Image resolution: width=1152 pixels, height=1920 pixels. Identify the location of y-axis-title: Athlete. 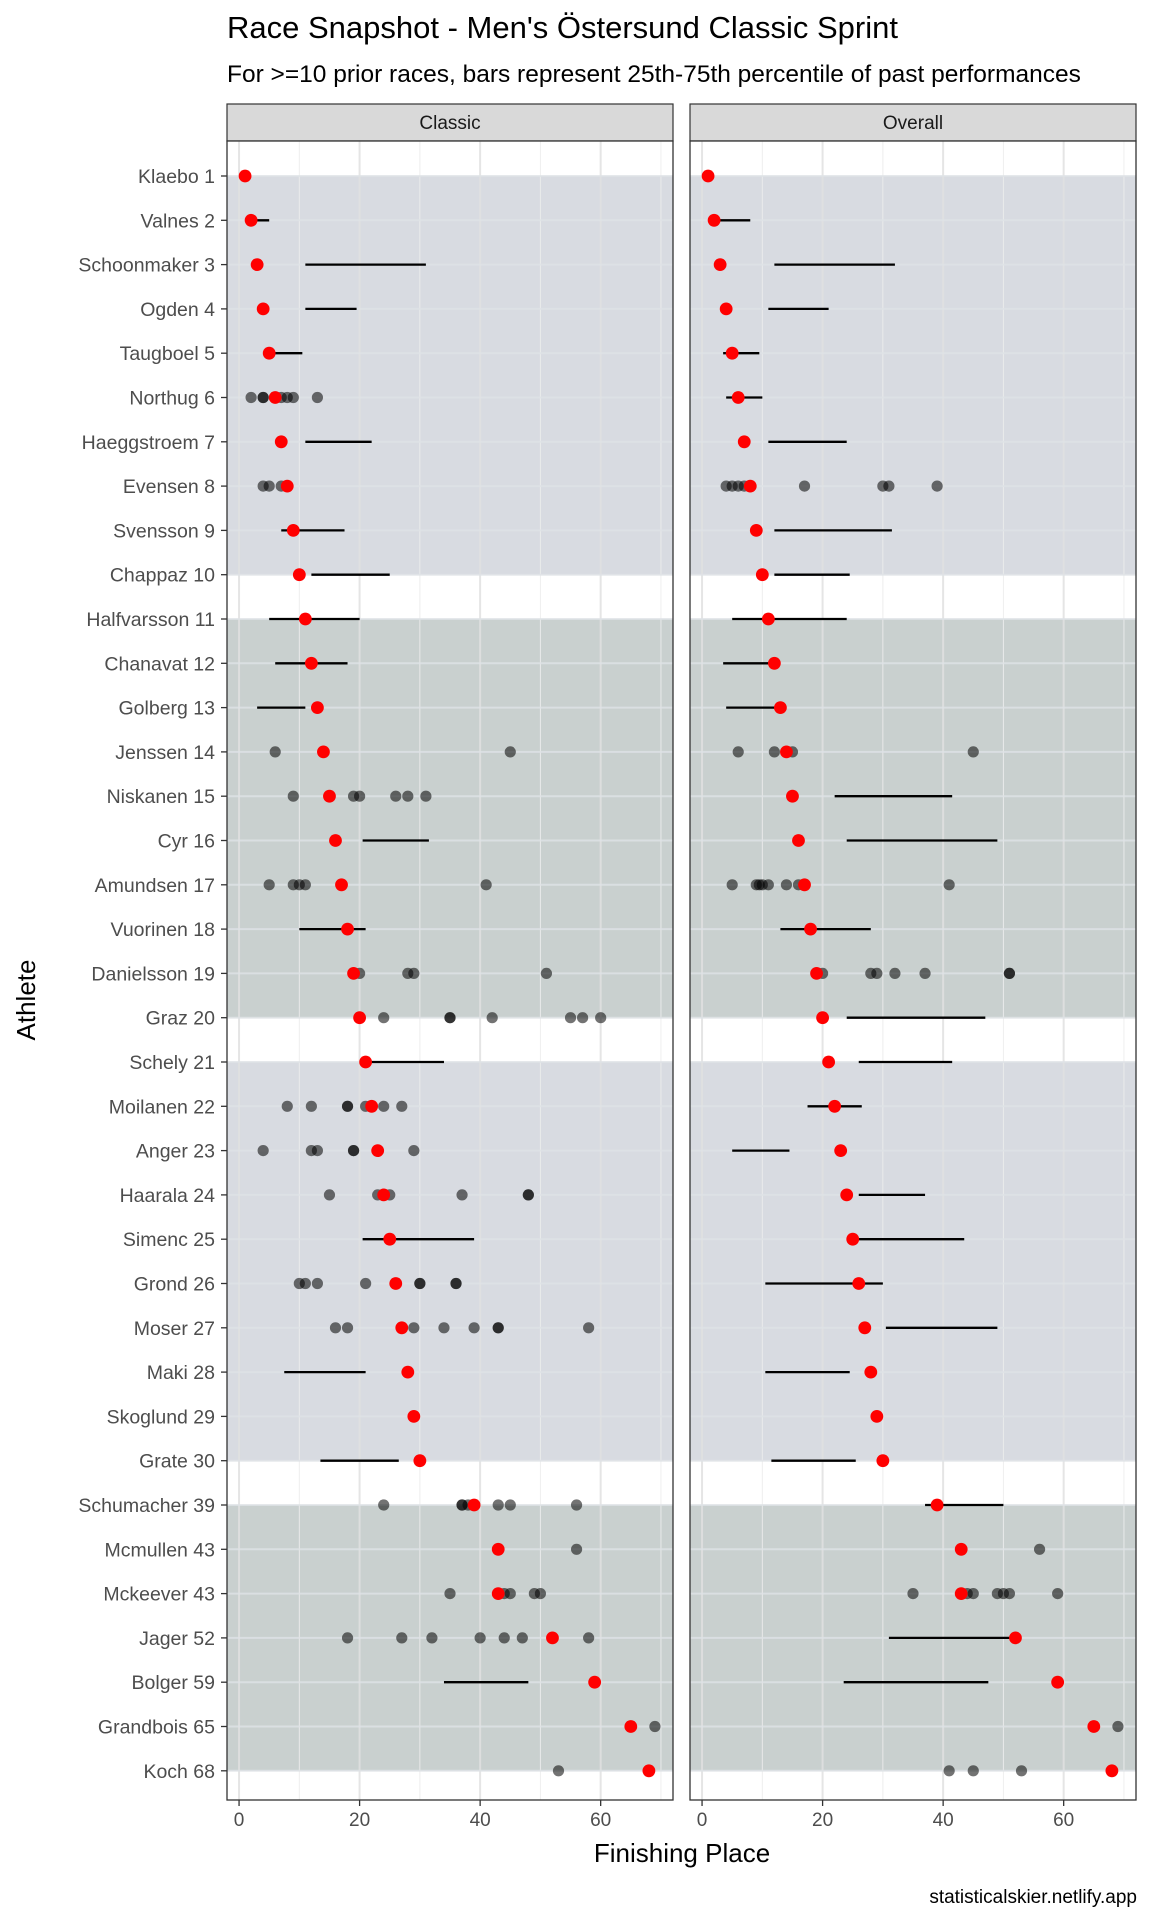
(26, 1000).